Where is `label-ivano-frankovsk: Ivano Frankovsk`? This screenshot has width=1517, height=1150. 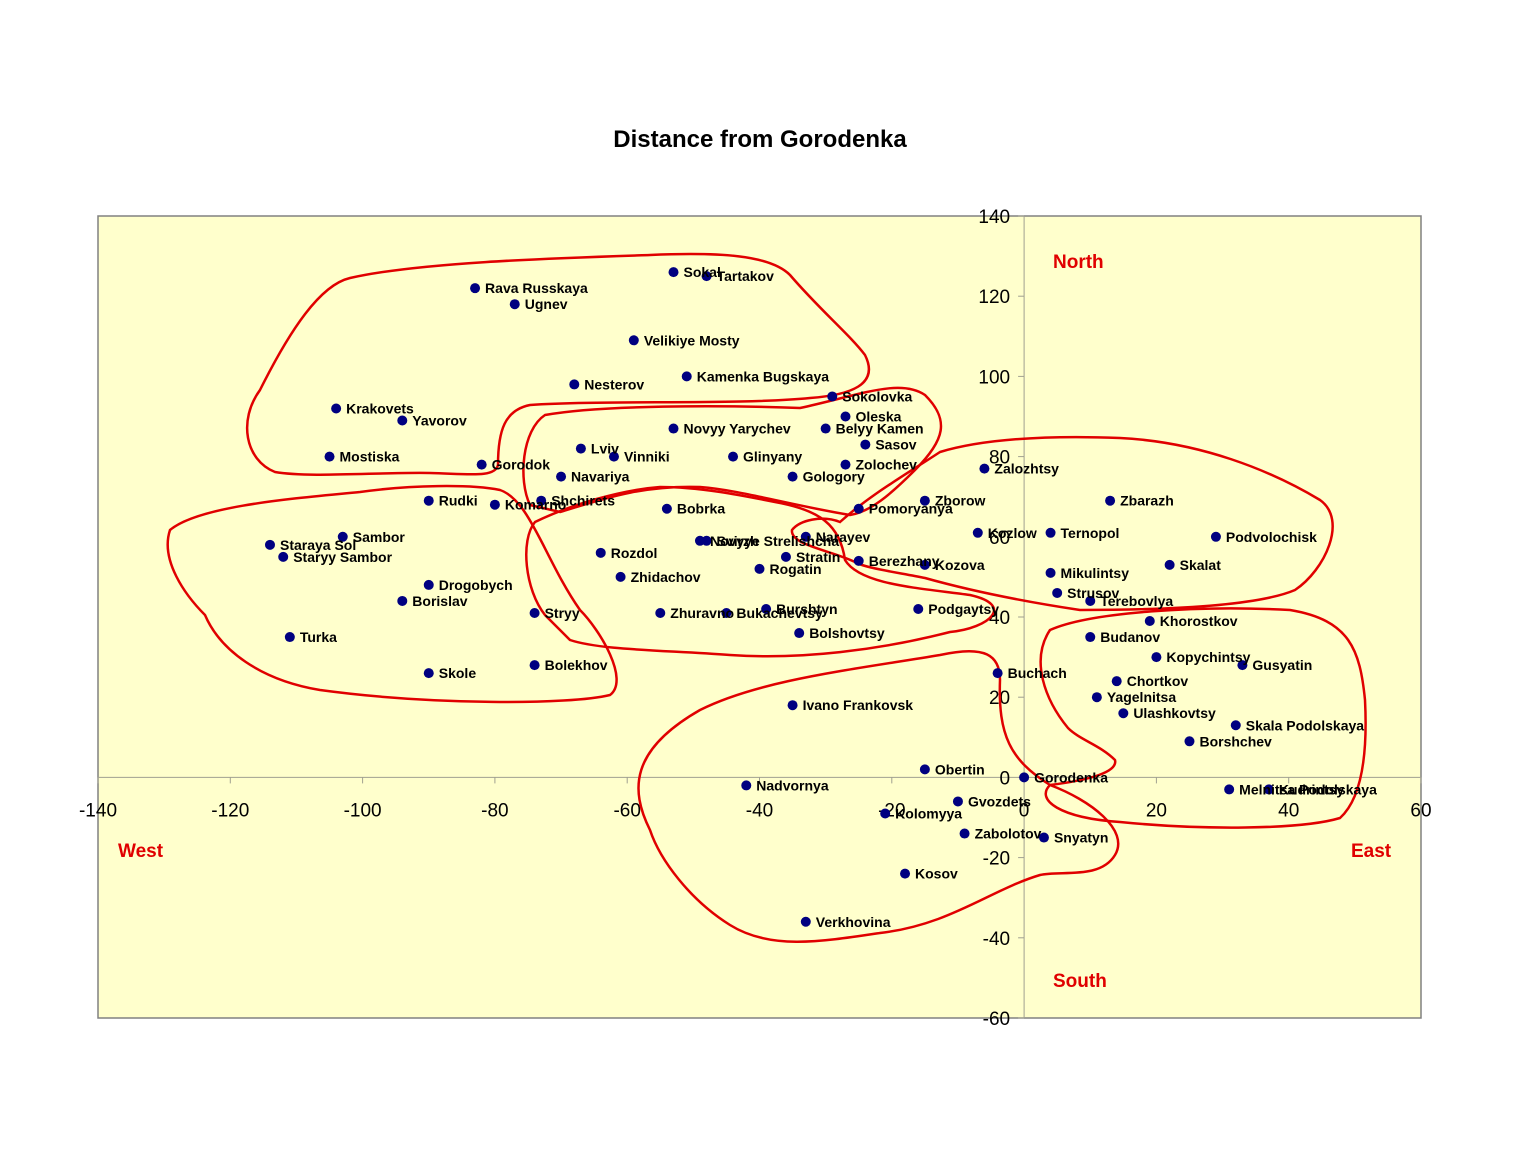 label-ivano-frankovsk: Ivano Frankovsk is located at coordinates (858, 705).